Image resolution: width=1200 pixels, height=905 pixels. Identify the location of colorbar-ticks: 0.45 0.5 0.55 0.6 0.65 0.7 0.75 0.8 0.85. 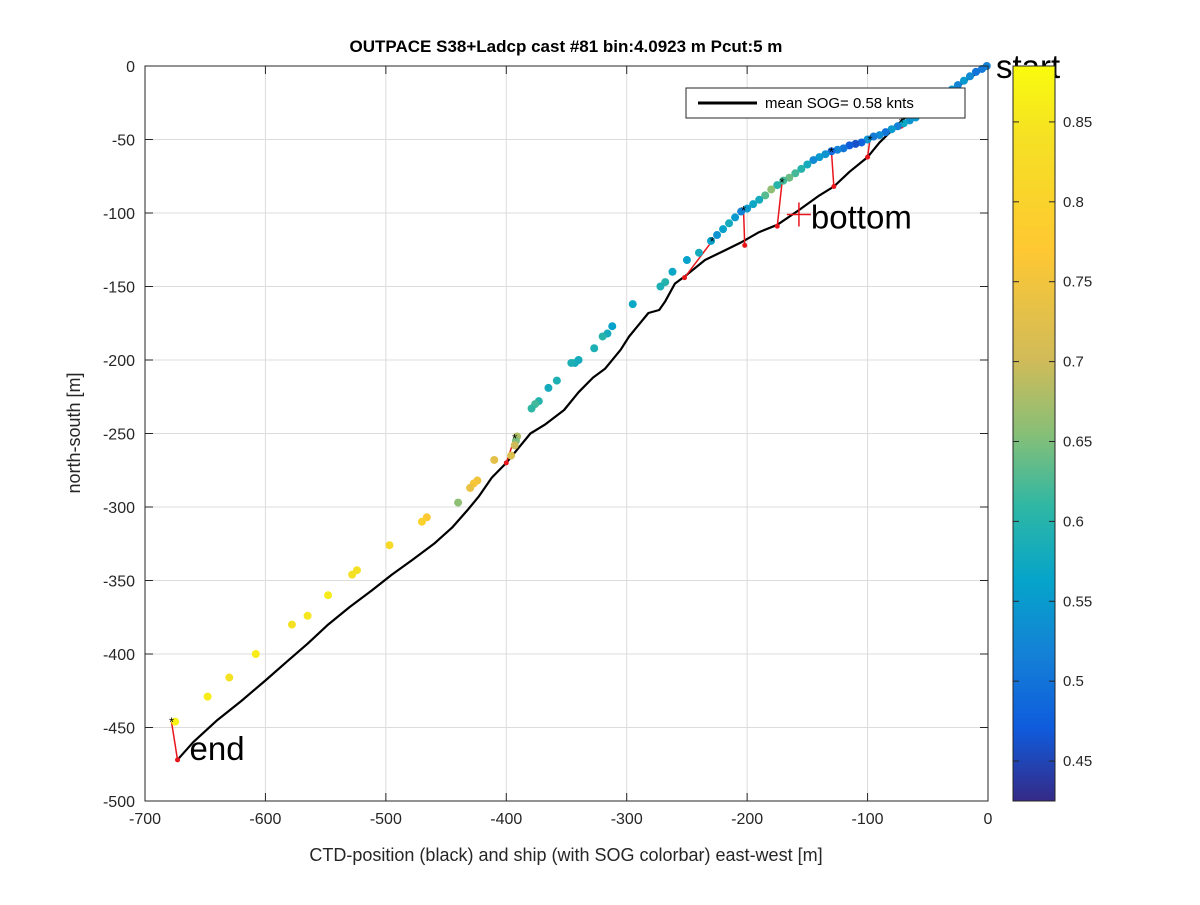
(1052, 442).